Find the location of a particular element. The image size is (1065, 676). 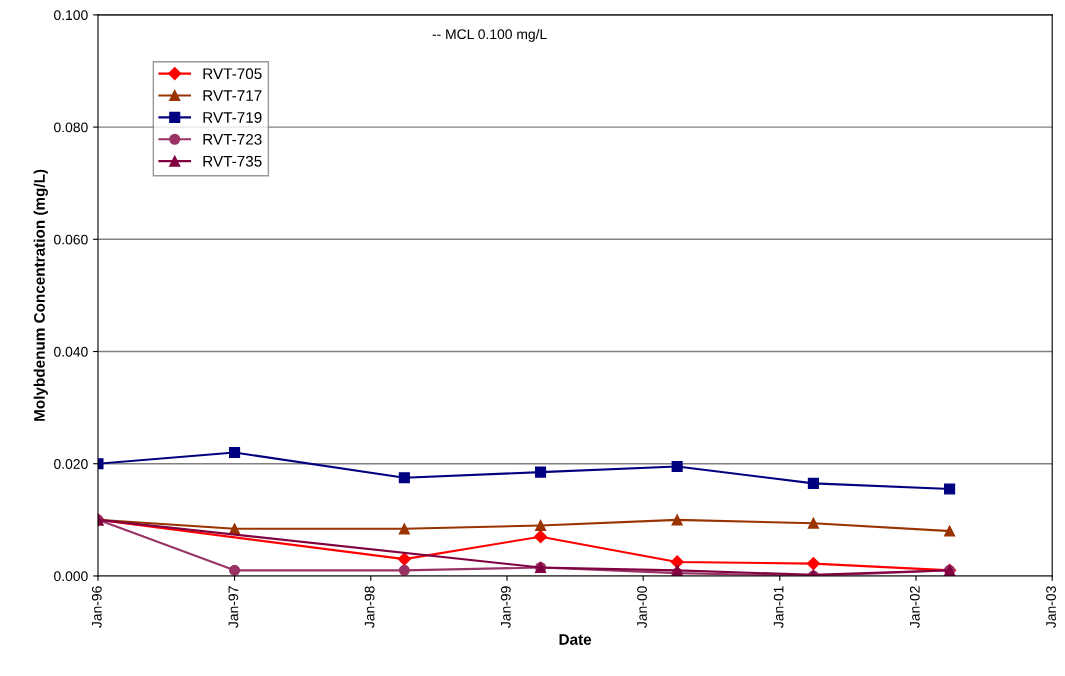

x-tick-label: Jan-01 is located at coordinates (778, 607).